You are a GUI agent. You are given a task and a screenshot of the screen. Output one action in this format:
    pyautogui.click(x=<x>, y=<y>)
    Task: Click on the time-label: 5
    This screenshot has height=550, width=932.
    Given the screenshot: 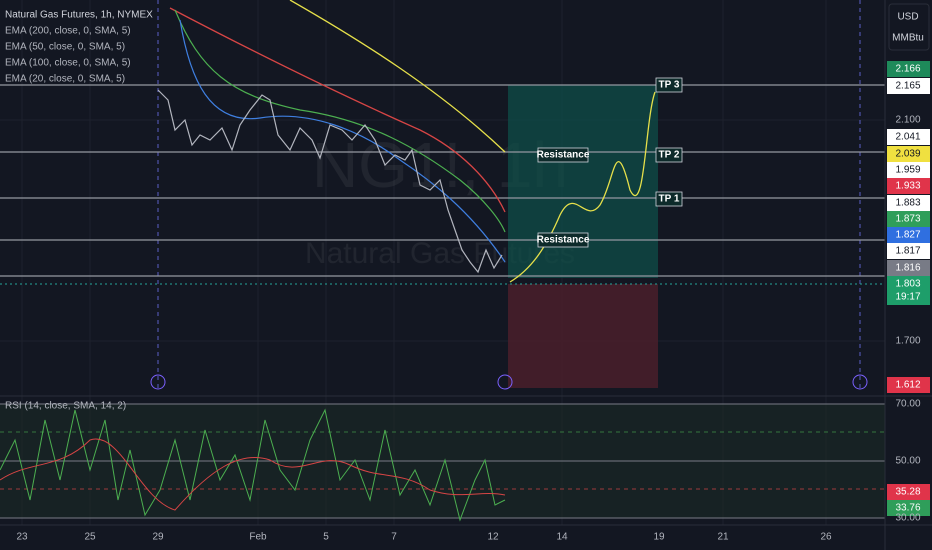 What is the action you would take?
    pyautogui.click(x=326, y=537)
    